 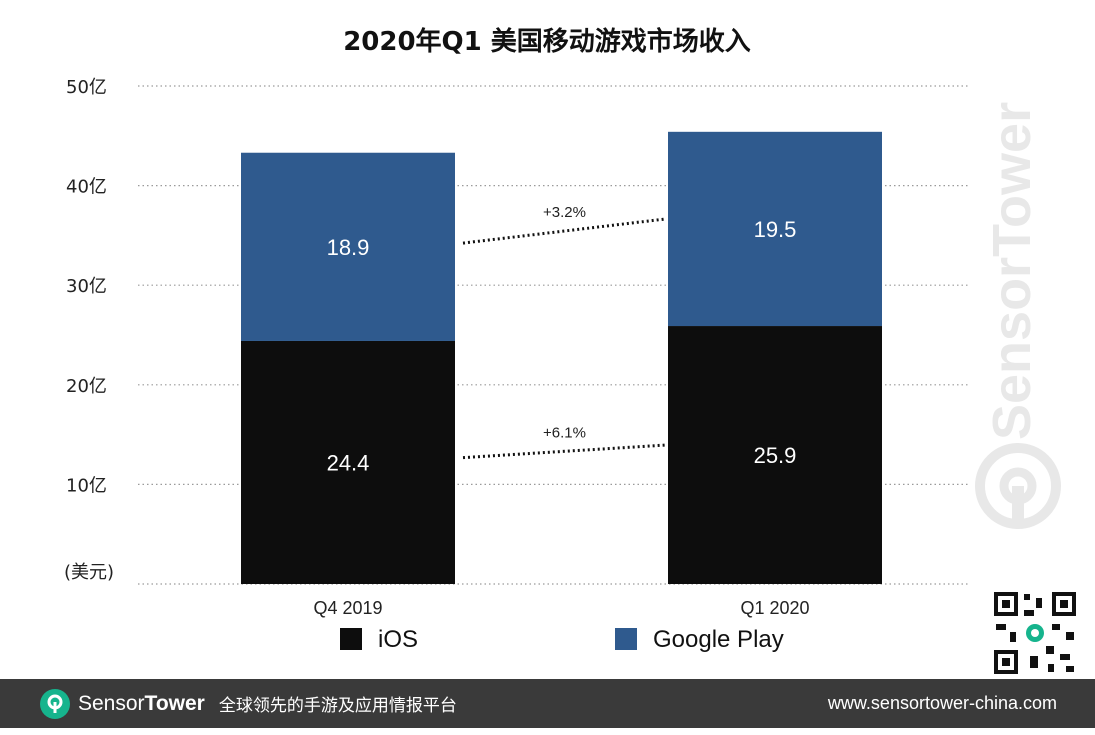 What do you see at coordinates (86, 485) in the screenshot?
I see `y-tick-label: 10亿` at bounding box center [86, 485].